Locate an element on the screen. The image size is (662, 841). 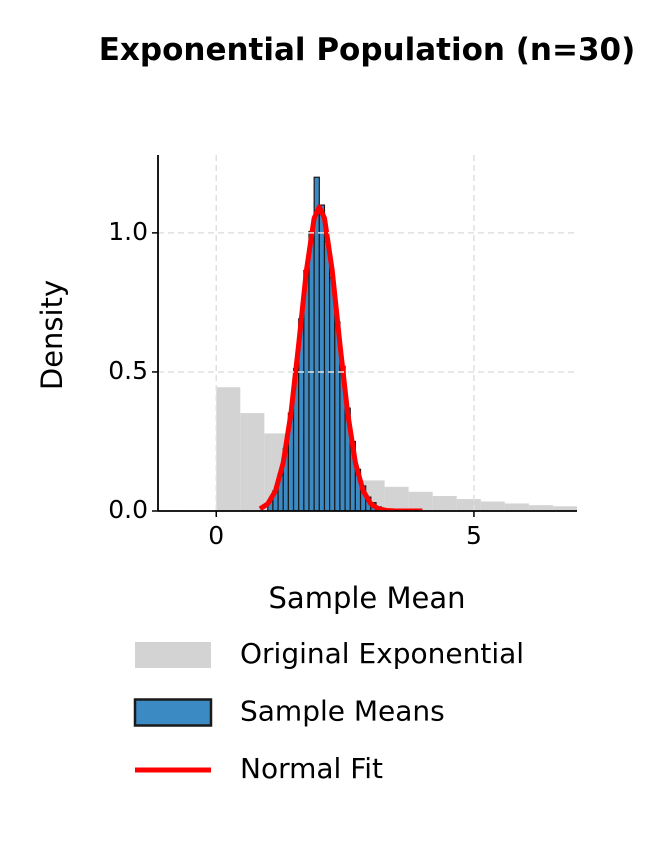
legend-label: Sample Means is located at coordinates (342, 711).